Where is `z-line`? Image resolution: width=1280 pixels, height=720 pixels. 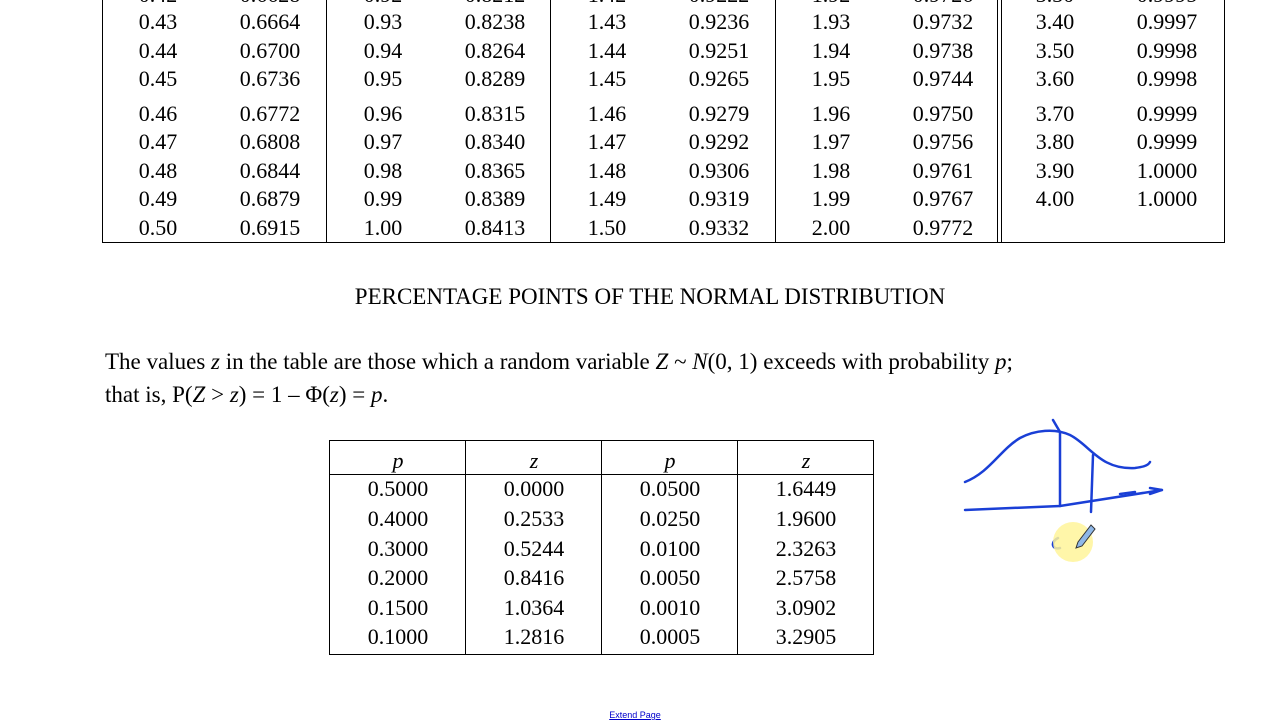 z-line is located at coordinates (1092, 483).